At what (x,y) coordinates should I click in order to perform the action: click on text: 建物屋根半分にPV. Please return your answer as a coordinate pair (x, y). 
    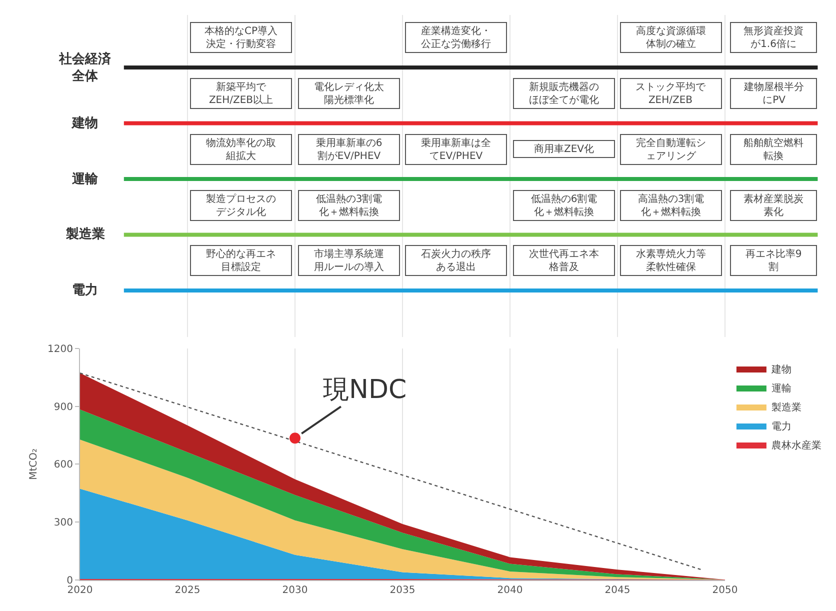
    Looking at the image, I should click on (774, 94).